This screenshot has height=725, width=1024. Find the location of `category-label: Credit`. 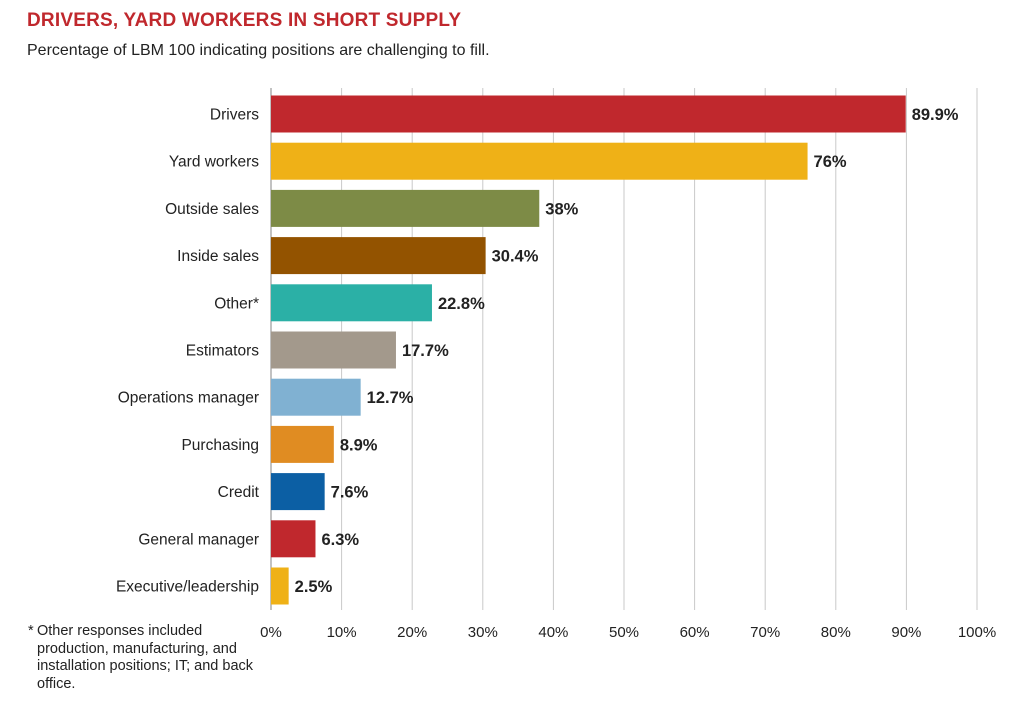

category-label: Credit is located at coordinates (239, 492).